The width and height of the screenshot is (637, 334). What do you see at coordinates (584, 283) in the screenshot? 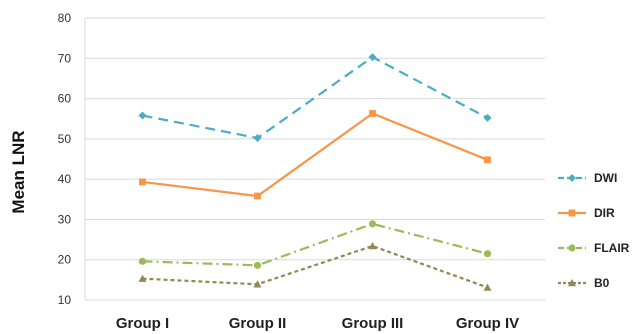
I see `legend-item-b0: B0` at bounding box center [584, 283].